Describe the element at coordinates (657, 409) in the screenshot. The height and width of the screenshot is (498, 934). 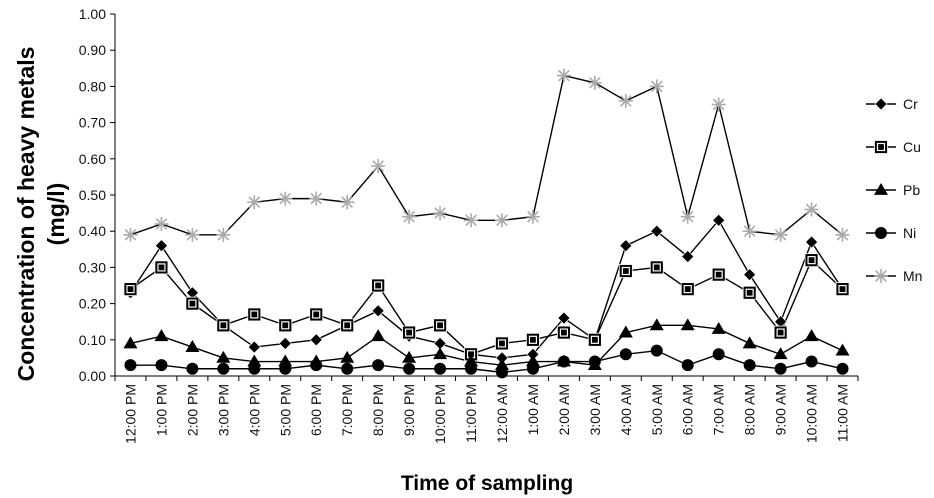
I see `x-tick-label: 5:00 AM` at that location.